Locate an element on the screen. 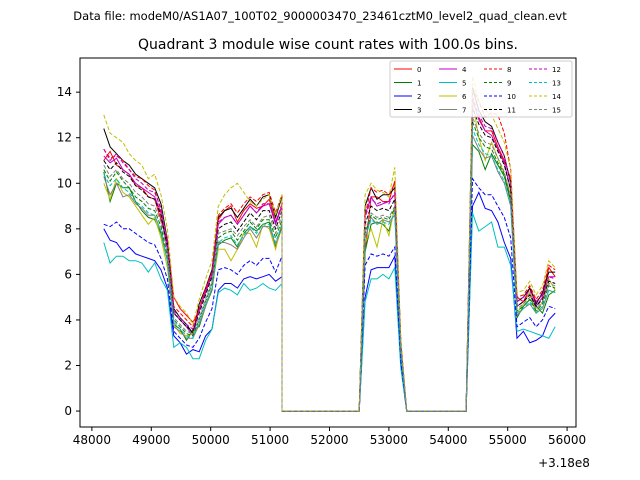 This screenshot has width=640, height=480. legend-box is located at coordinates (481, 89).